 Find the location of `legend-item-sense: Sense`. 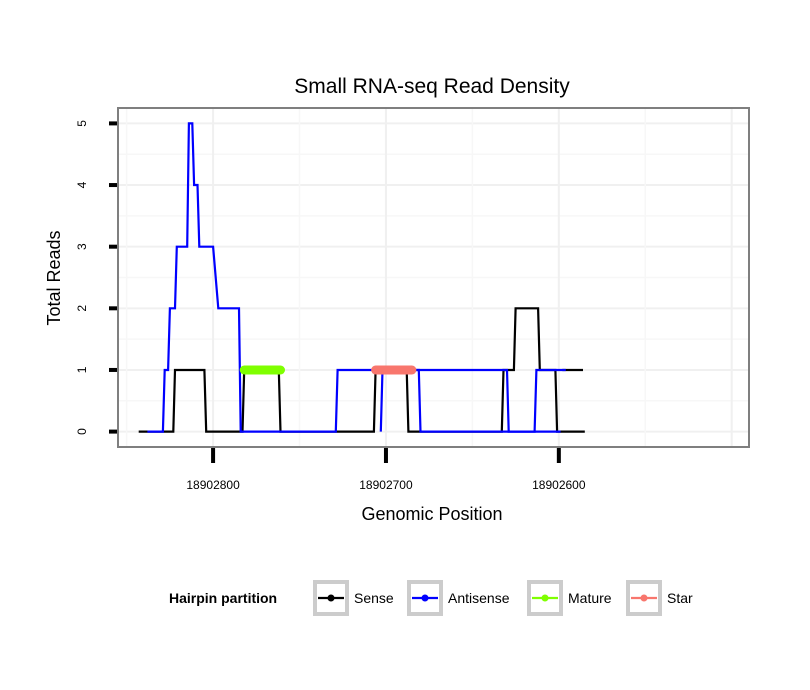

legend-item-sense: Sense is located at coordinates (353, 598).